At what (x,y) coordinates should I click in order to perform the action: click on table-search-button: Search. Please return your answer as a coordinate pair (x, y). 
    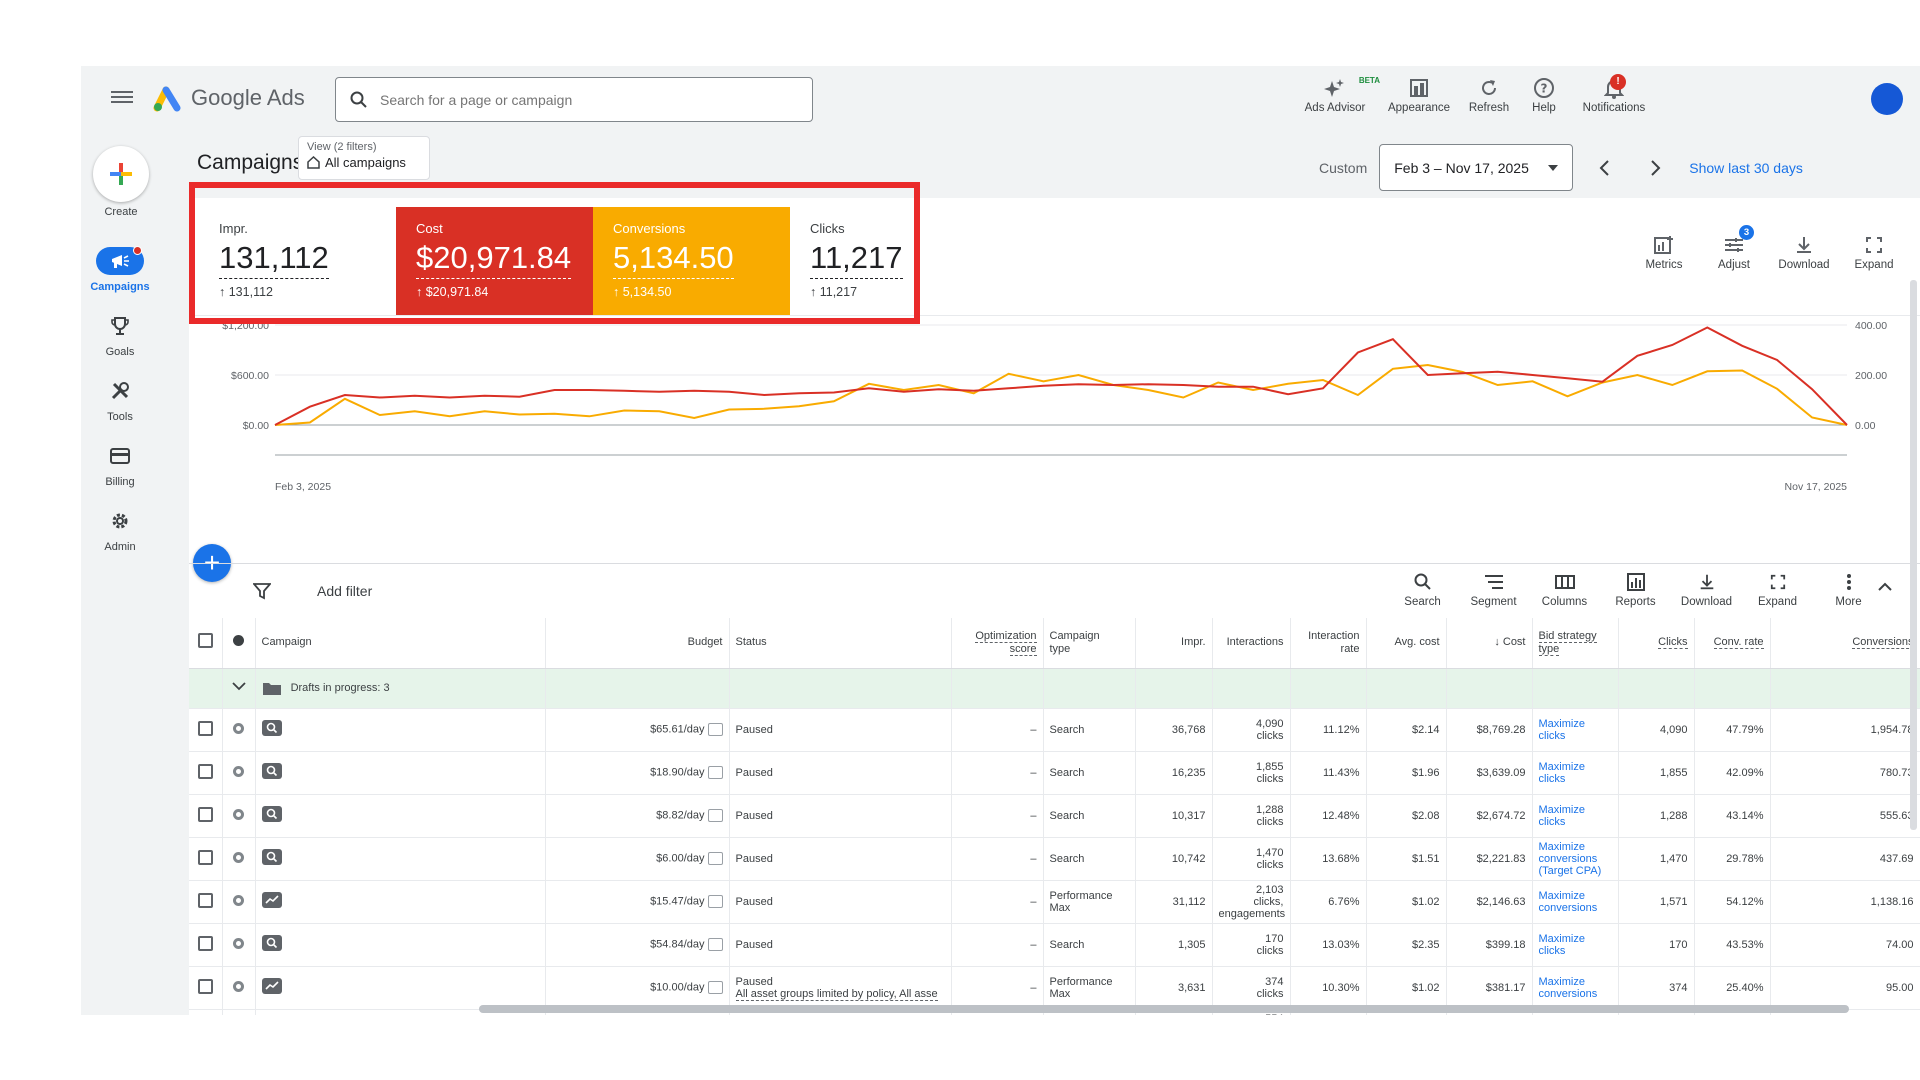
    Looking at the image, I should click on (1422, 589).